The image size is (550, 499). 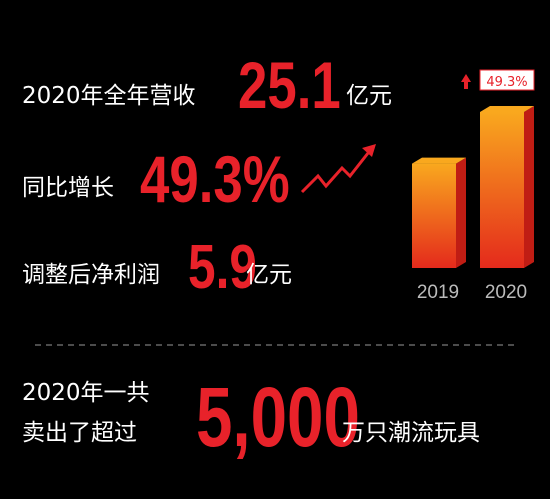 I want to click on x-tick-label: 2020, so click(x=506, y=292).